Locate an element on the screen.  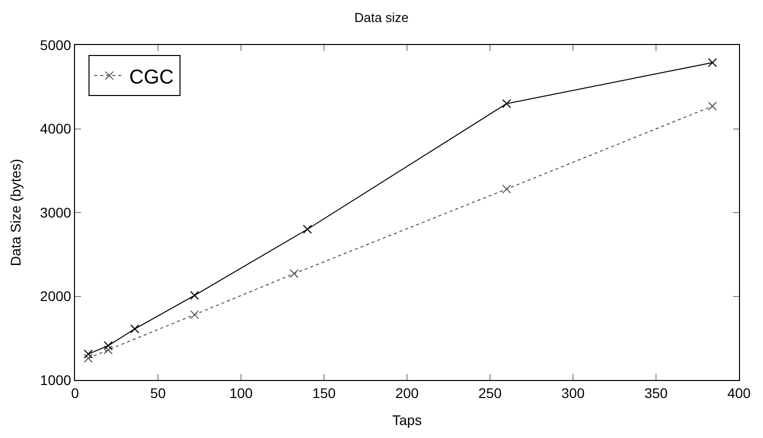
x-tick-label: 400 is located at coordinates (739, 392).